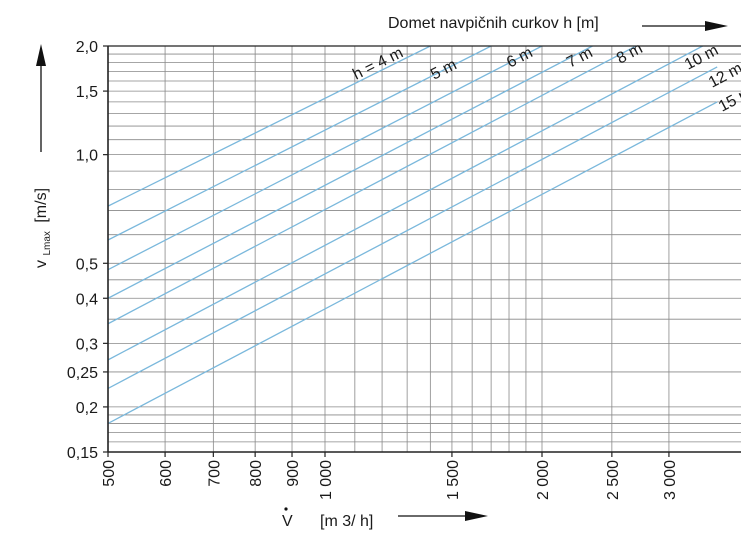 The image size is (741, 538). Describe the element at coordinates (670, 480) in the screenshot. I see `x-tick-label: 3 000` at that location.